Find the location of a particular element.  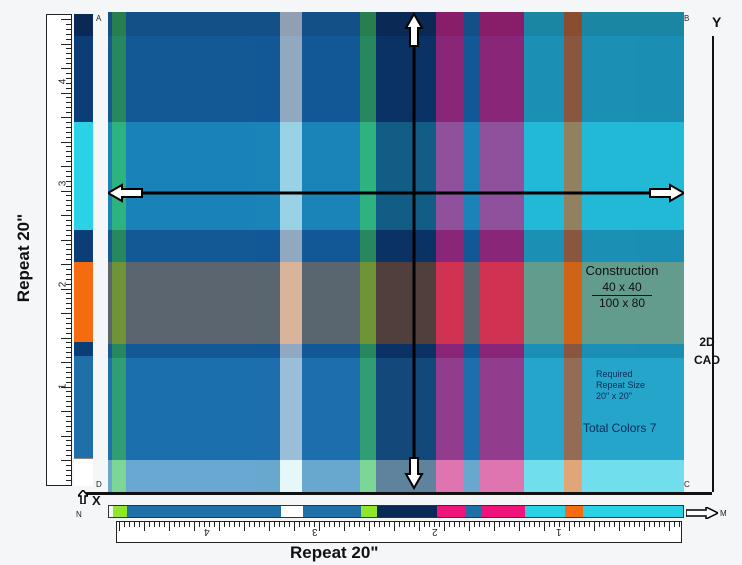

left-ruler-number-1: 1 is located at coordinates (63, 386).